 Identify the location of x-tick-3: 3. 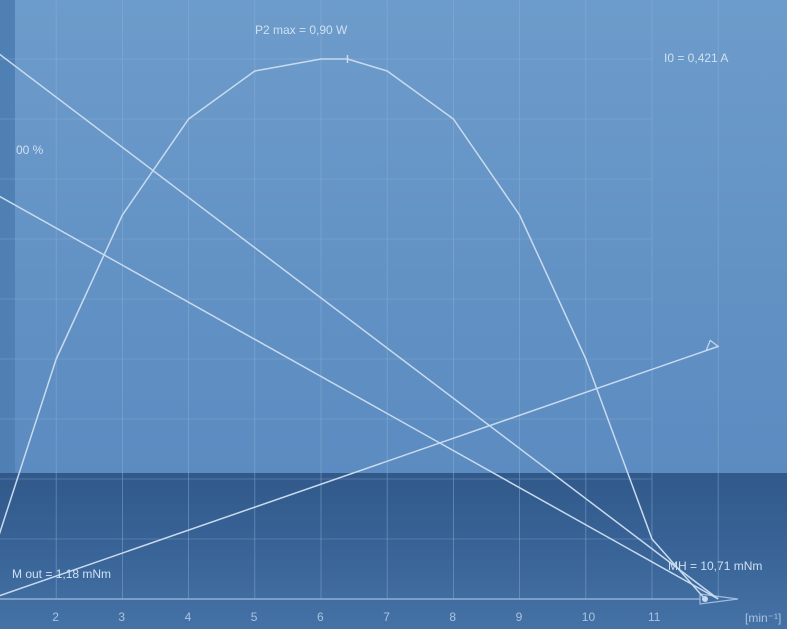
(121, 617).